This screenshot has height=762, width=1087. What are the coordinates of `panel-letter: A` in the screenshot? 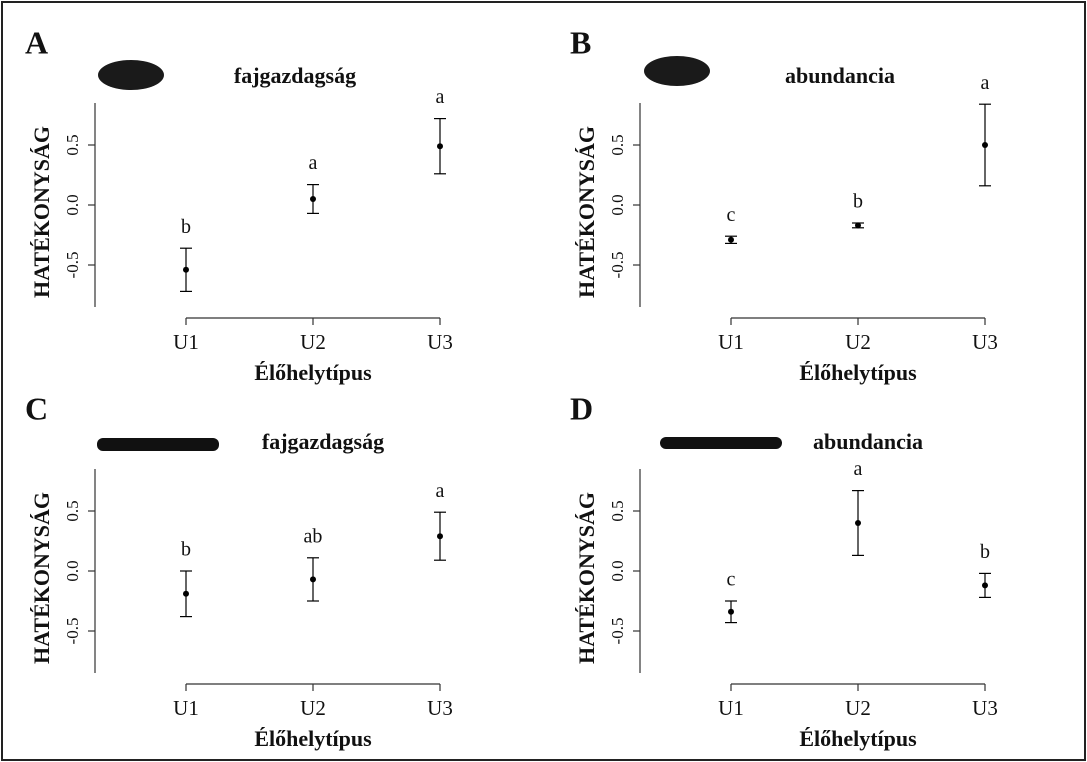 It's located at (36, 42).